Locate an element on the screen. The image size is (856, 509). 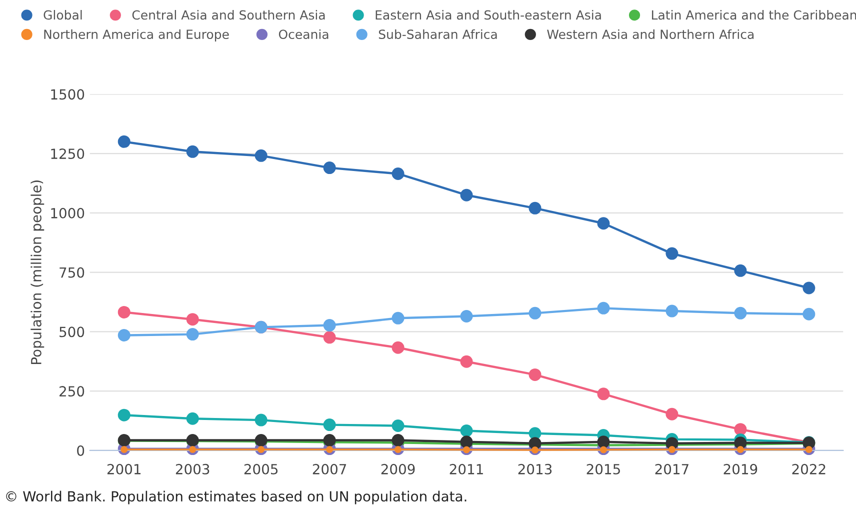
text: © World Bank. Population estimates based on UN population data. is located at coordinates (236, 497).